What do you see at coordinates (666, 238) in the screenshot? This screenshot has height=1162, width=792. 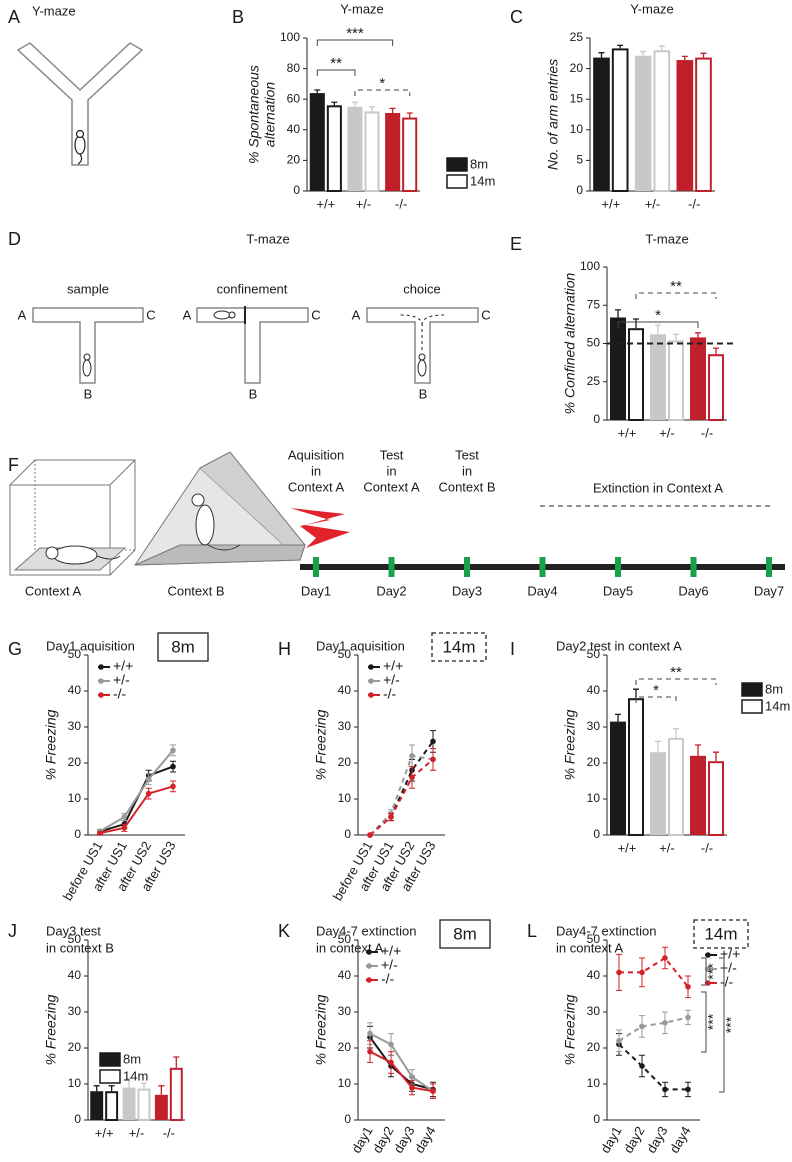 I see `chart-title: T-maze` at bounding box center [666, 238].